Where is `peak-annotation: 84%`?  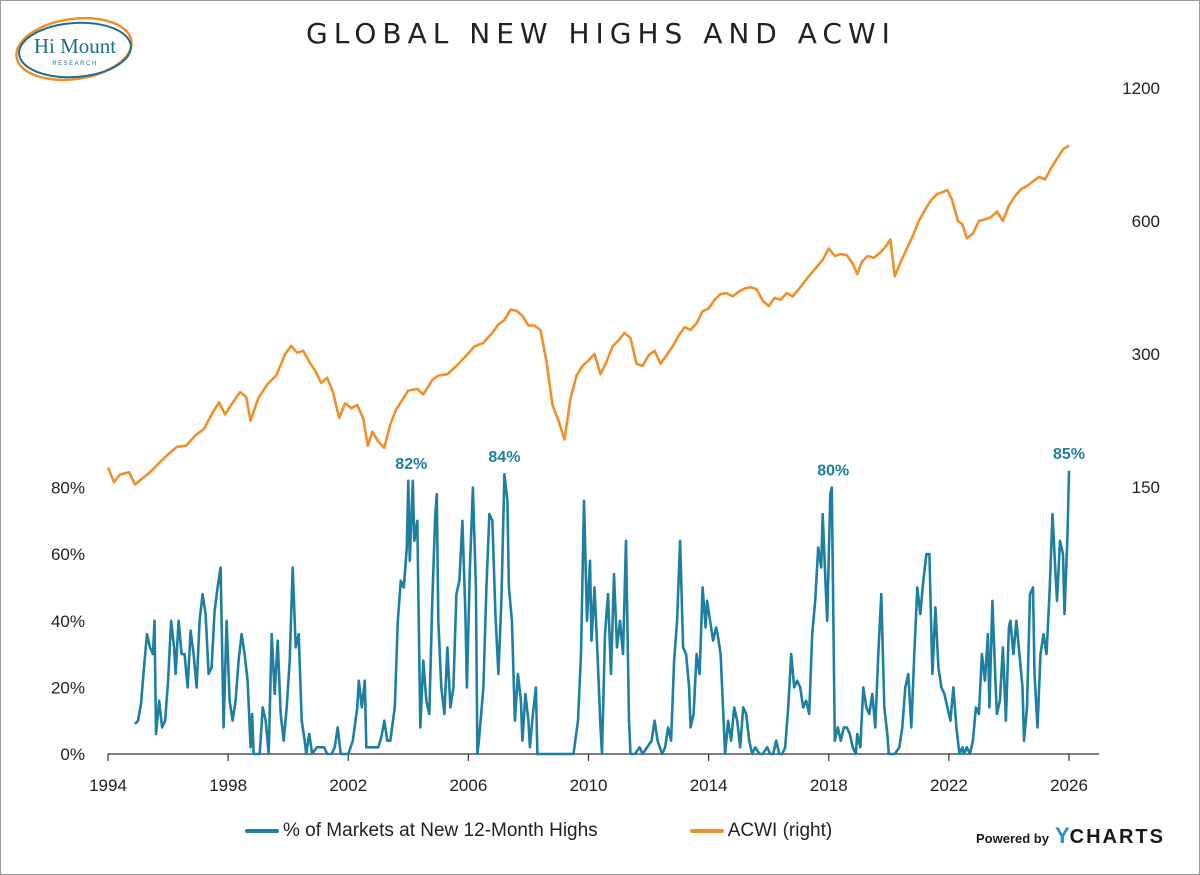
peak-annotation: 84% is located at coordinates (504, 457).